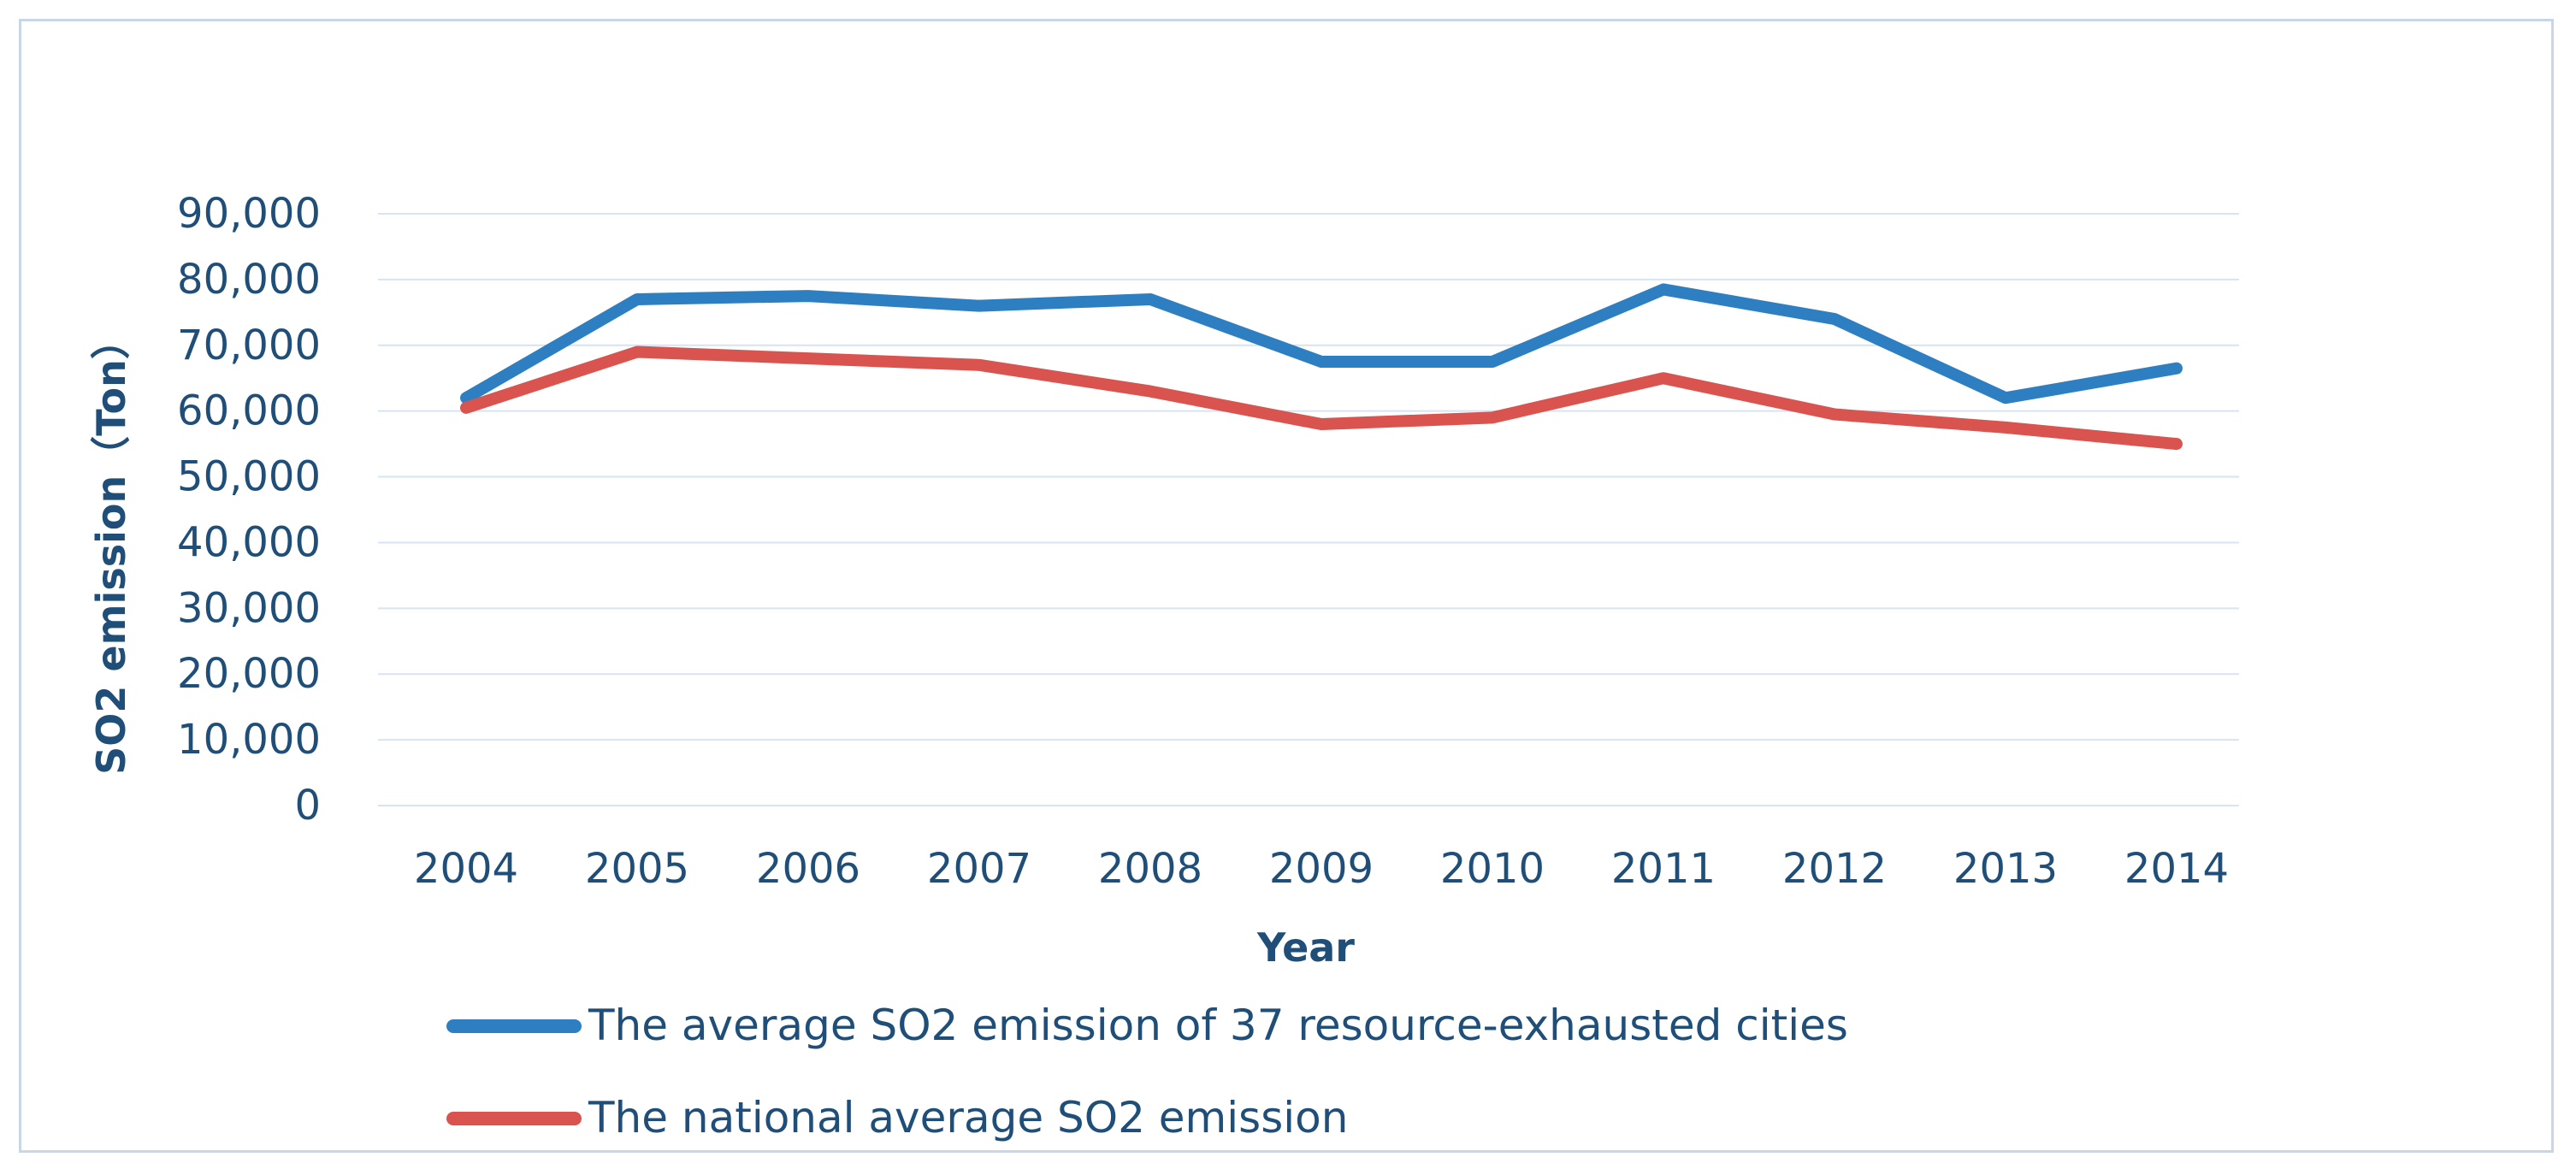  What do you see at coordinates (637, 869) in the screenshot?
I see `x-tick-label: 2005` at bounding box center [637, 869].